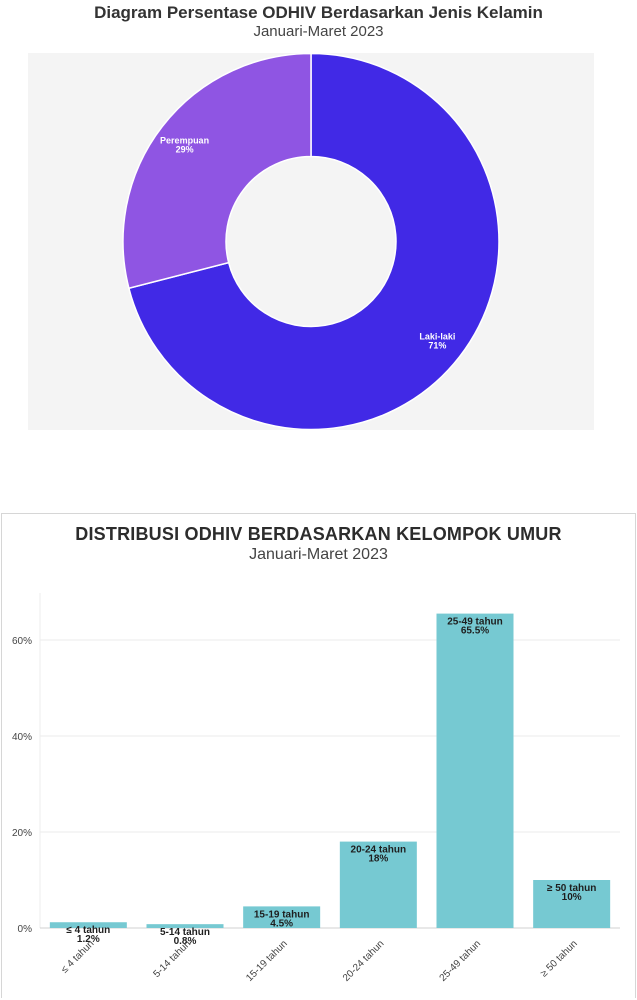 Image resolution: width=637 pixels, height=1000 pixels. I want to click on bar-value-20-24-tahun: 18%, so click(378, 859).